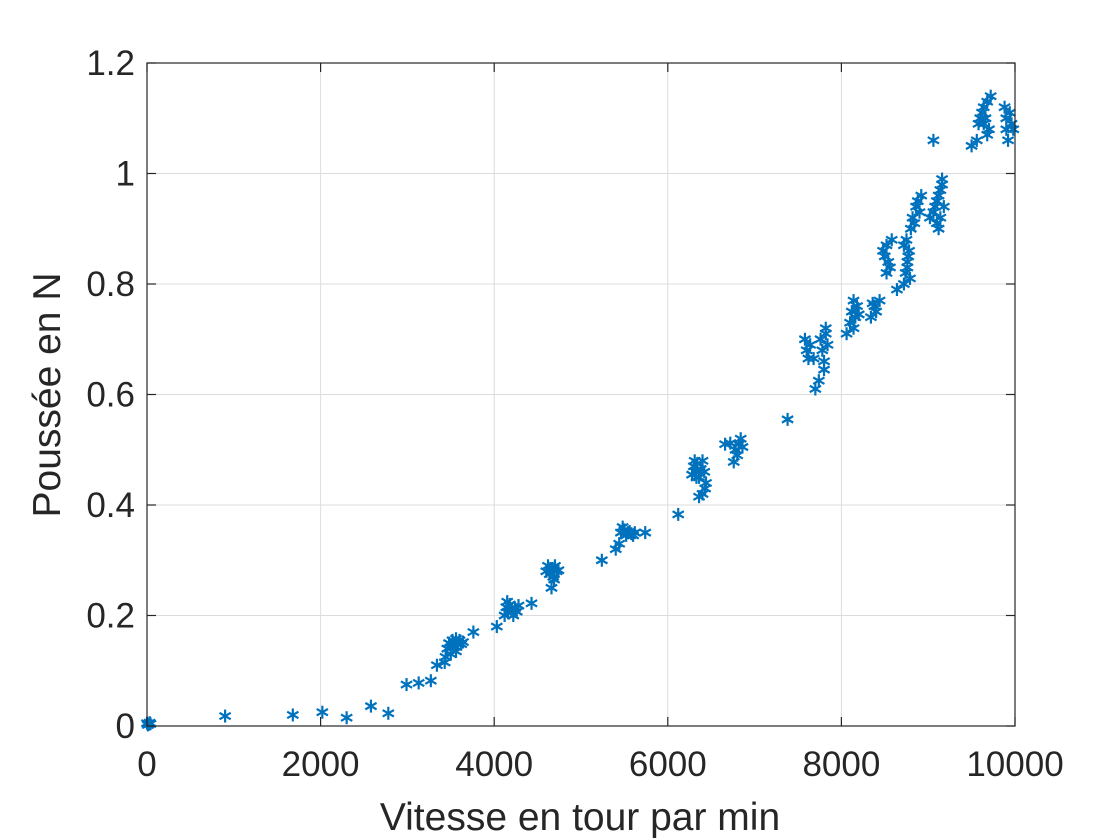  What do you see at coordinates (110, 395) in the screenshot?
I see `y-tick-label: 0.6` at bounding box center [110, 395].